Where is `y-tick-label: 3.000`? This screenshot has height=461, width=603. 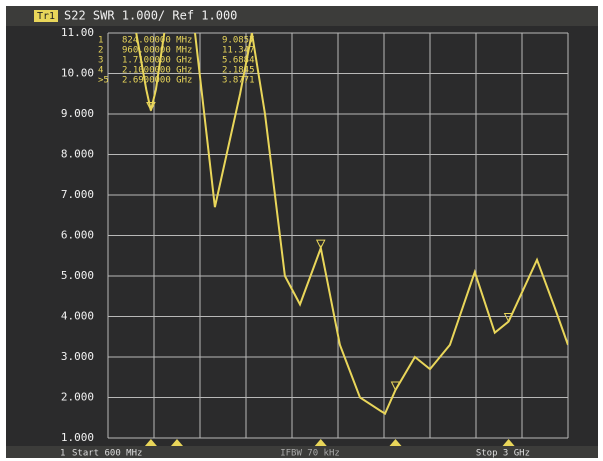 y-tick-label: 3.000 is located at coordinates (77, 356).